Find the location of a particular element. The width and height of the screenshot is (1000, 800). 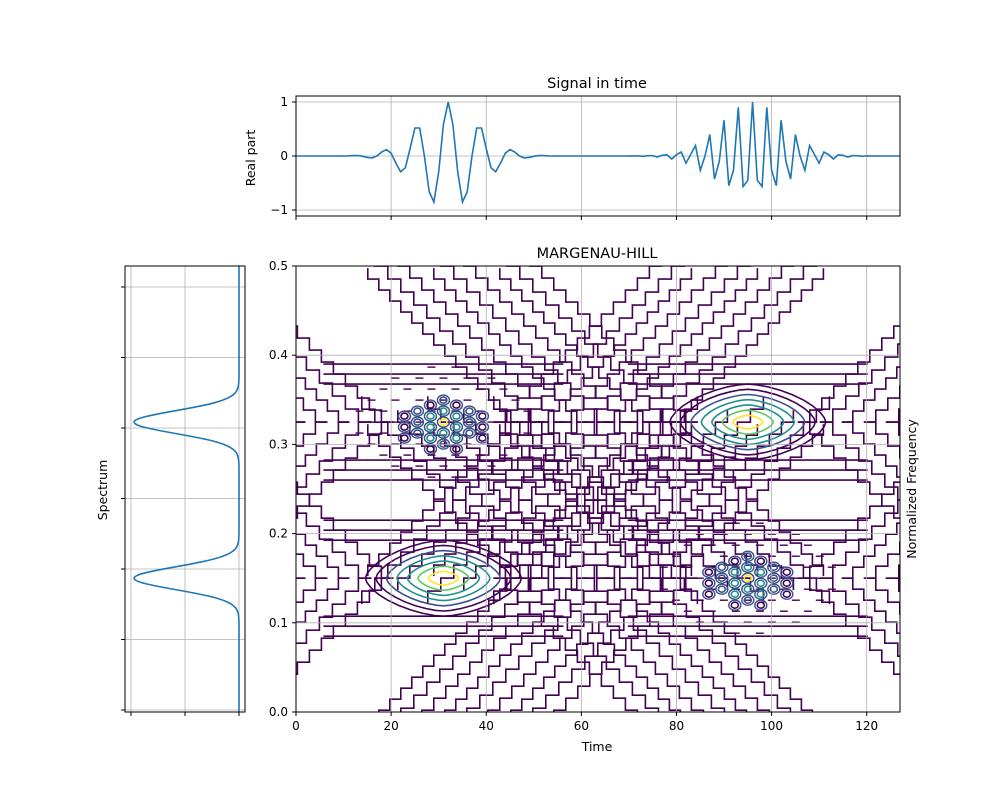

spectrum-line is located at coordinates (186, 489).